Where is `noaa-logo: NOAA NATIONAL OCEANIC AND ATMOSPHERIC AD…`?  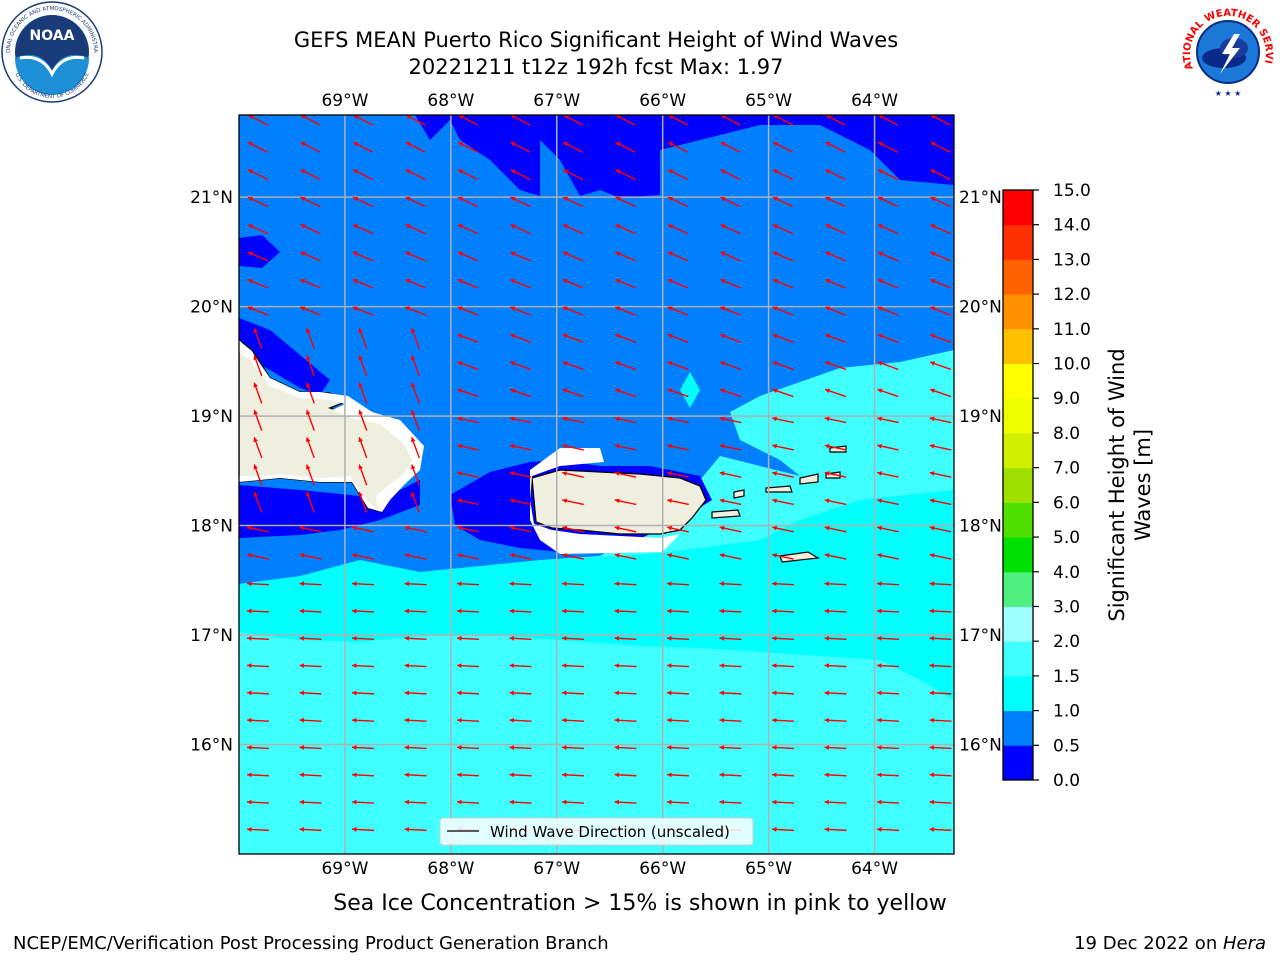
noaa-logo: NOAA NATIONAL OCEANIC AND ATMOSPHERIC AD… is located at coordinates (51, 51).